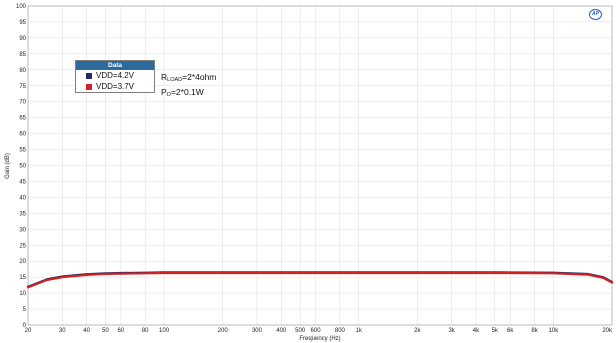 This screenshot has width=616, height=343. What do you see at coordinates (281, 331) in the screenshot?
I see `x-tick-label: 400` at bounding box center [281, 331].